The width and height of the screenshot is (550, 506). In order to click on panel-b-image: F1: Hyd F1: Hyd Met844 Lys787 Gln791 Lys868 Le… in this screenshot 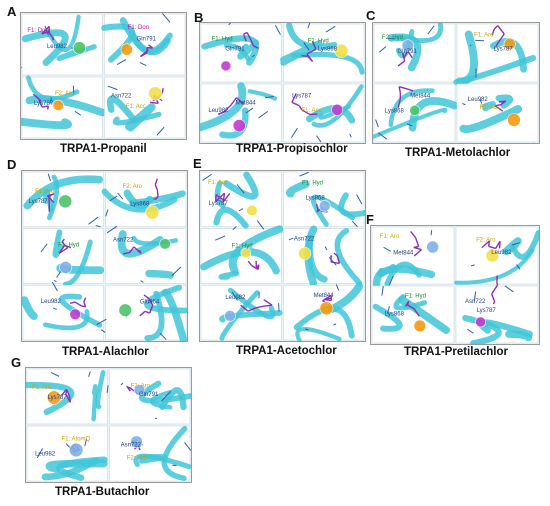, I will do `click(282, 83)`.